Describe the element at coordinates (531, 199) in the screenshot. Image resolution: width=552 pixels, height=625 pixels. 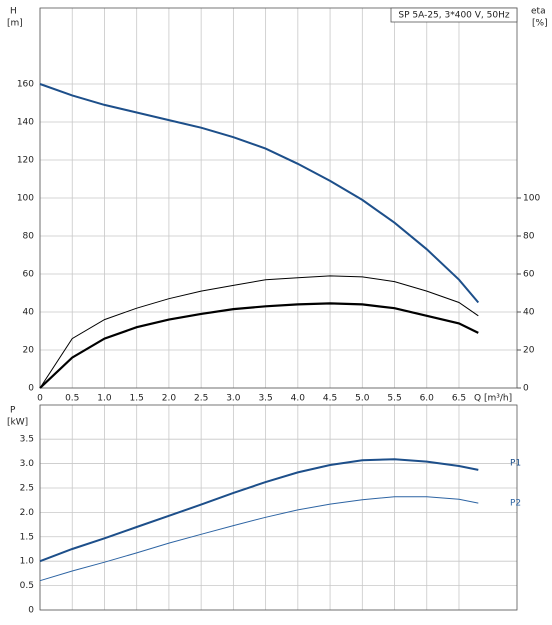
I see `y2-tick-label: 100` at that location.